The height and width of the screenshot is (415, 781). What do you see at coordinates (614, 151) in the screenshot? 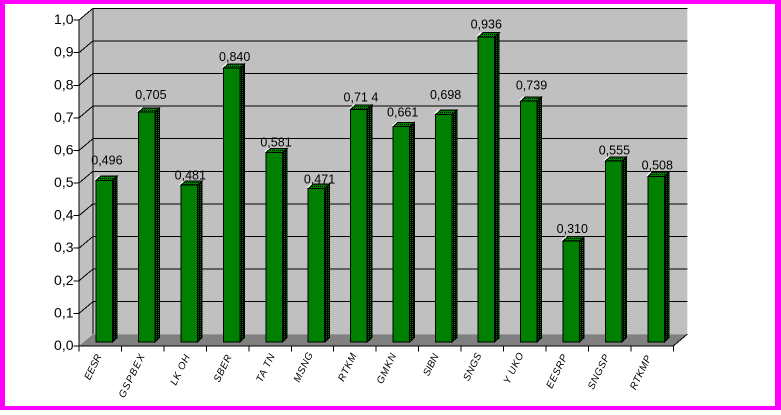
I see `svg-text: 0,555` at bounding box center [614, 151].